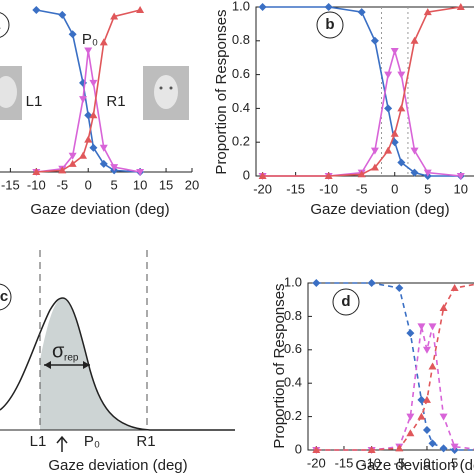 The height and width of the screenshot is (474, 474). What do you see at coordinates (279, 365) in the screenshot?
I see `y-axis-label: Proportion of Responses` at bounding box center [279, 365].